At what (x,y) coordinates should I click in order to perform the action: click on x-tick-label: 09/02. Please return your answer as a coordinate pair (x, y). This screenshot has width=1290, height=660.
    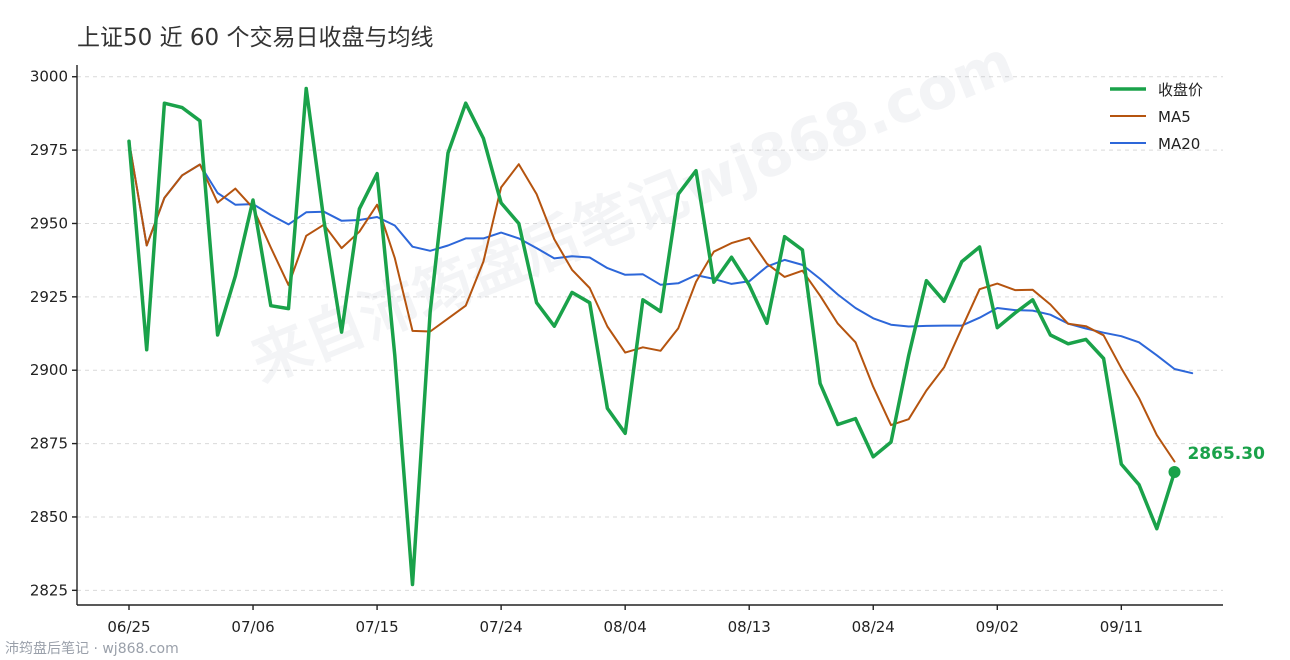
    Looking at the image, I should click on (997, 627).